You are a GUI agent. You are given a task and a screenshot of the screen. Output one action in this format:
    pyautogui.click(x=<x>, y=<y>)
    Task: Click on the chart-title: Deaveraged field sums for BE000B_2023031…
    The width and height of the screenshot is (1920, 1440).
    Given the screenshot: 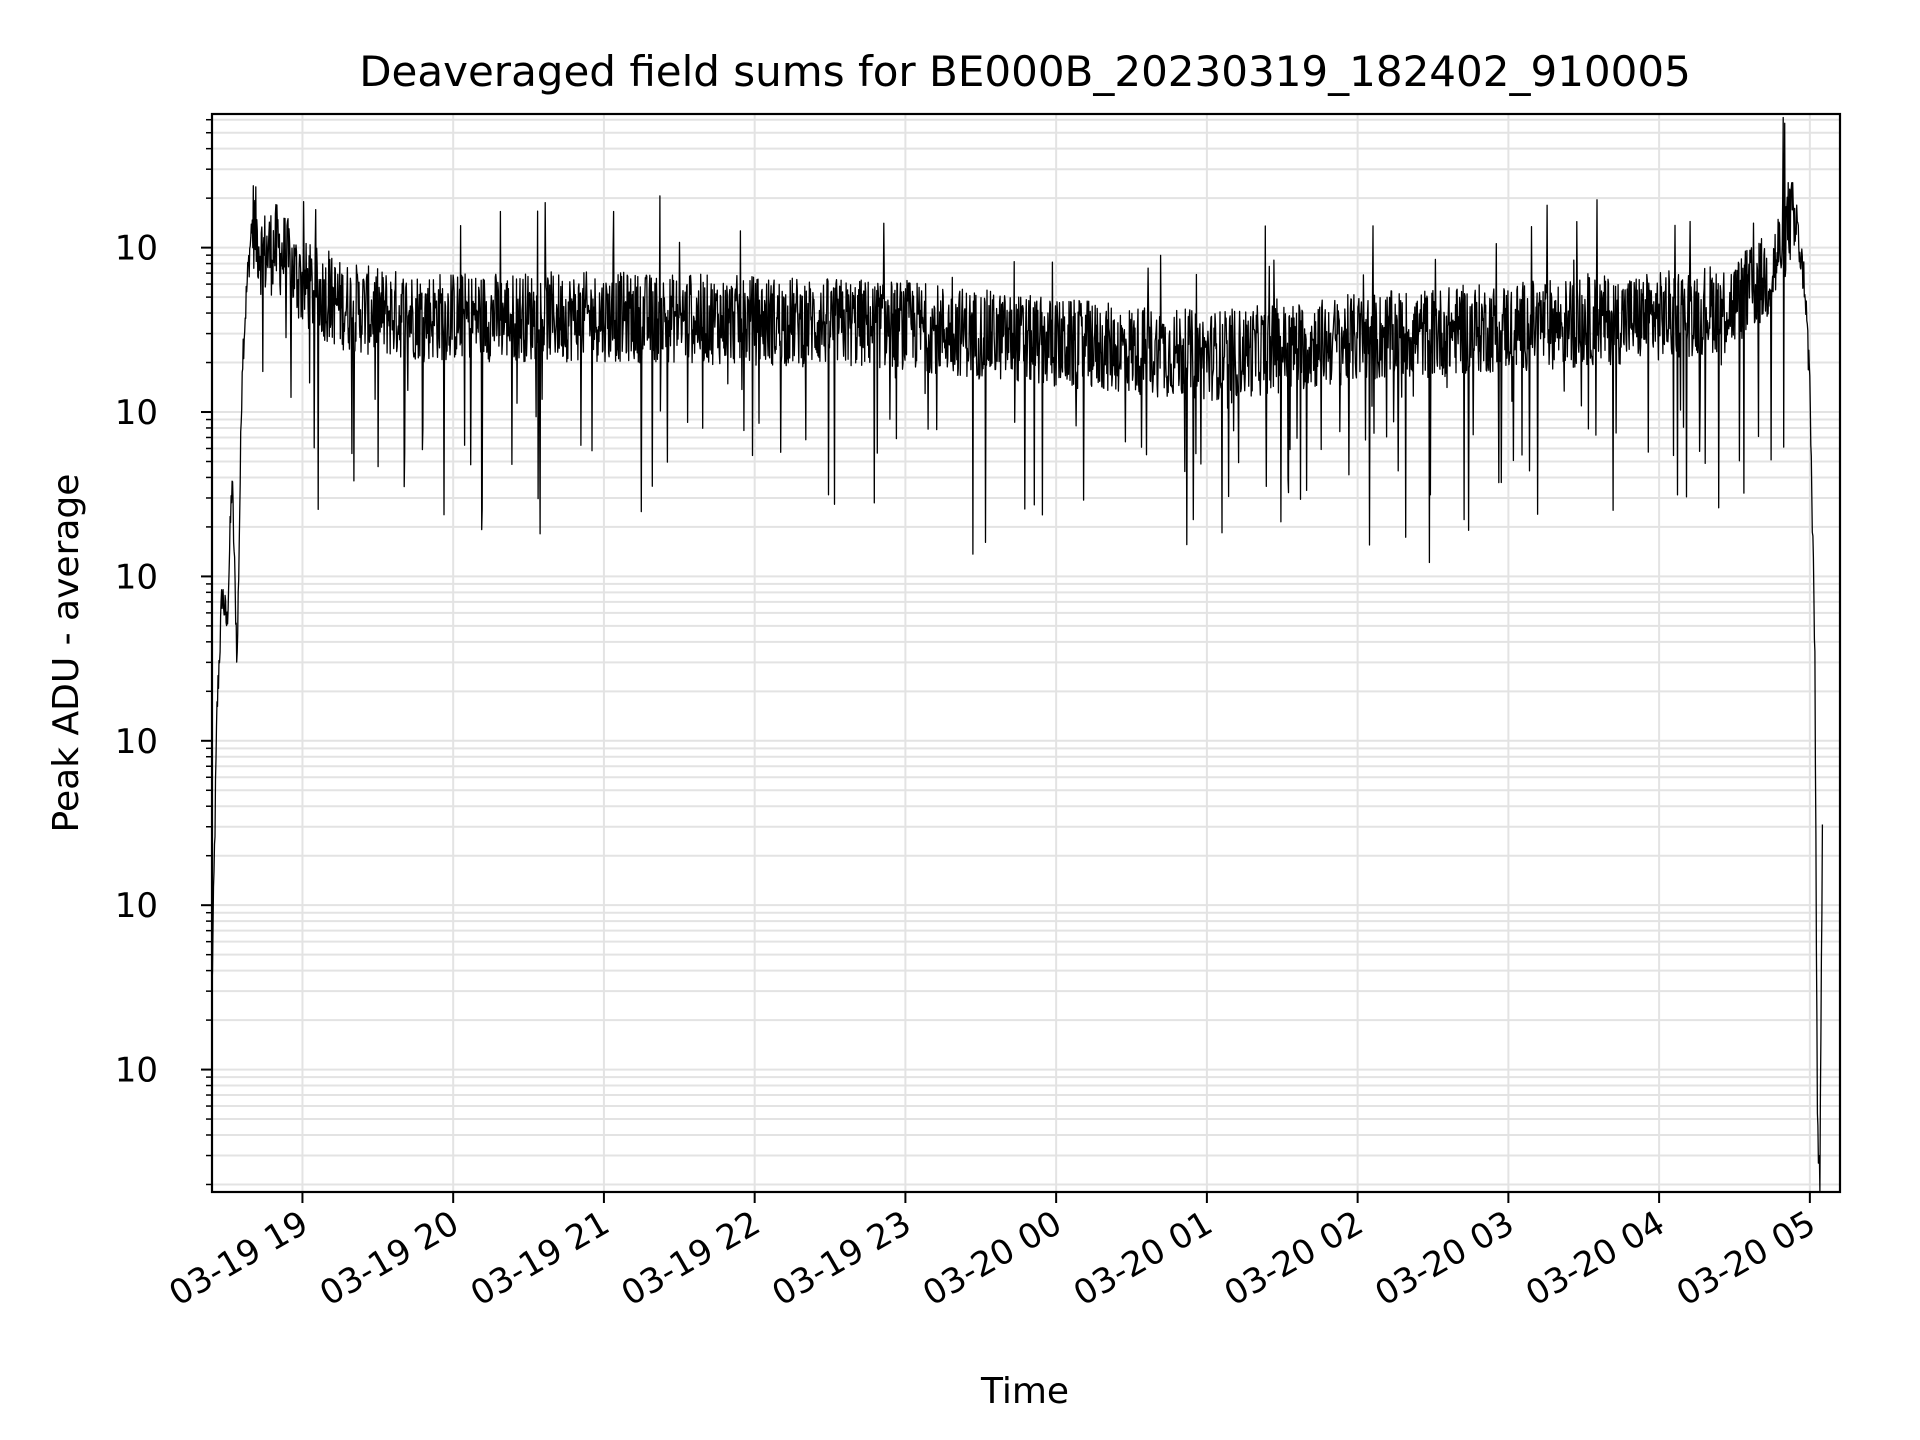 What is the action you would take?
    pyautogui.click(x=1025, y=71)
    